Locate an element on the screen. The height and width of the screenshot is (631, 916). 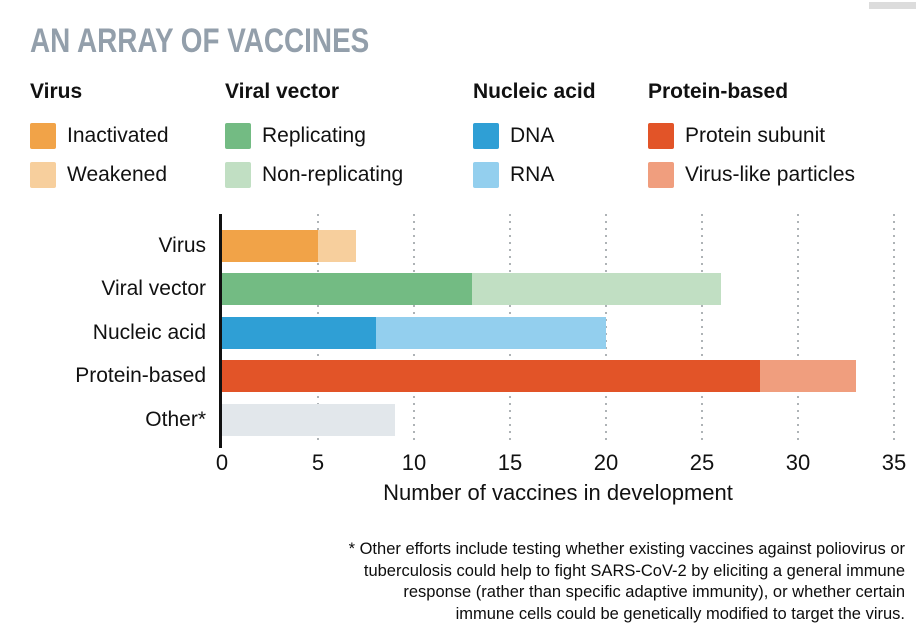
bar-segment-weakened is located at coordinates (337, 246).